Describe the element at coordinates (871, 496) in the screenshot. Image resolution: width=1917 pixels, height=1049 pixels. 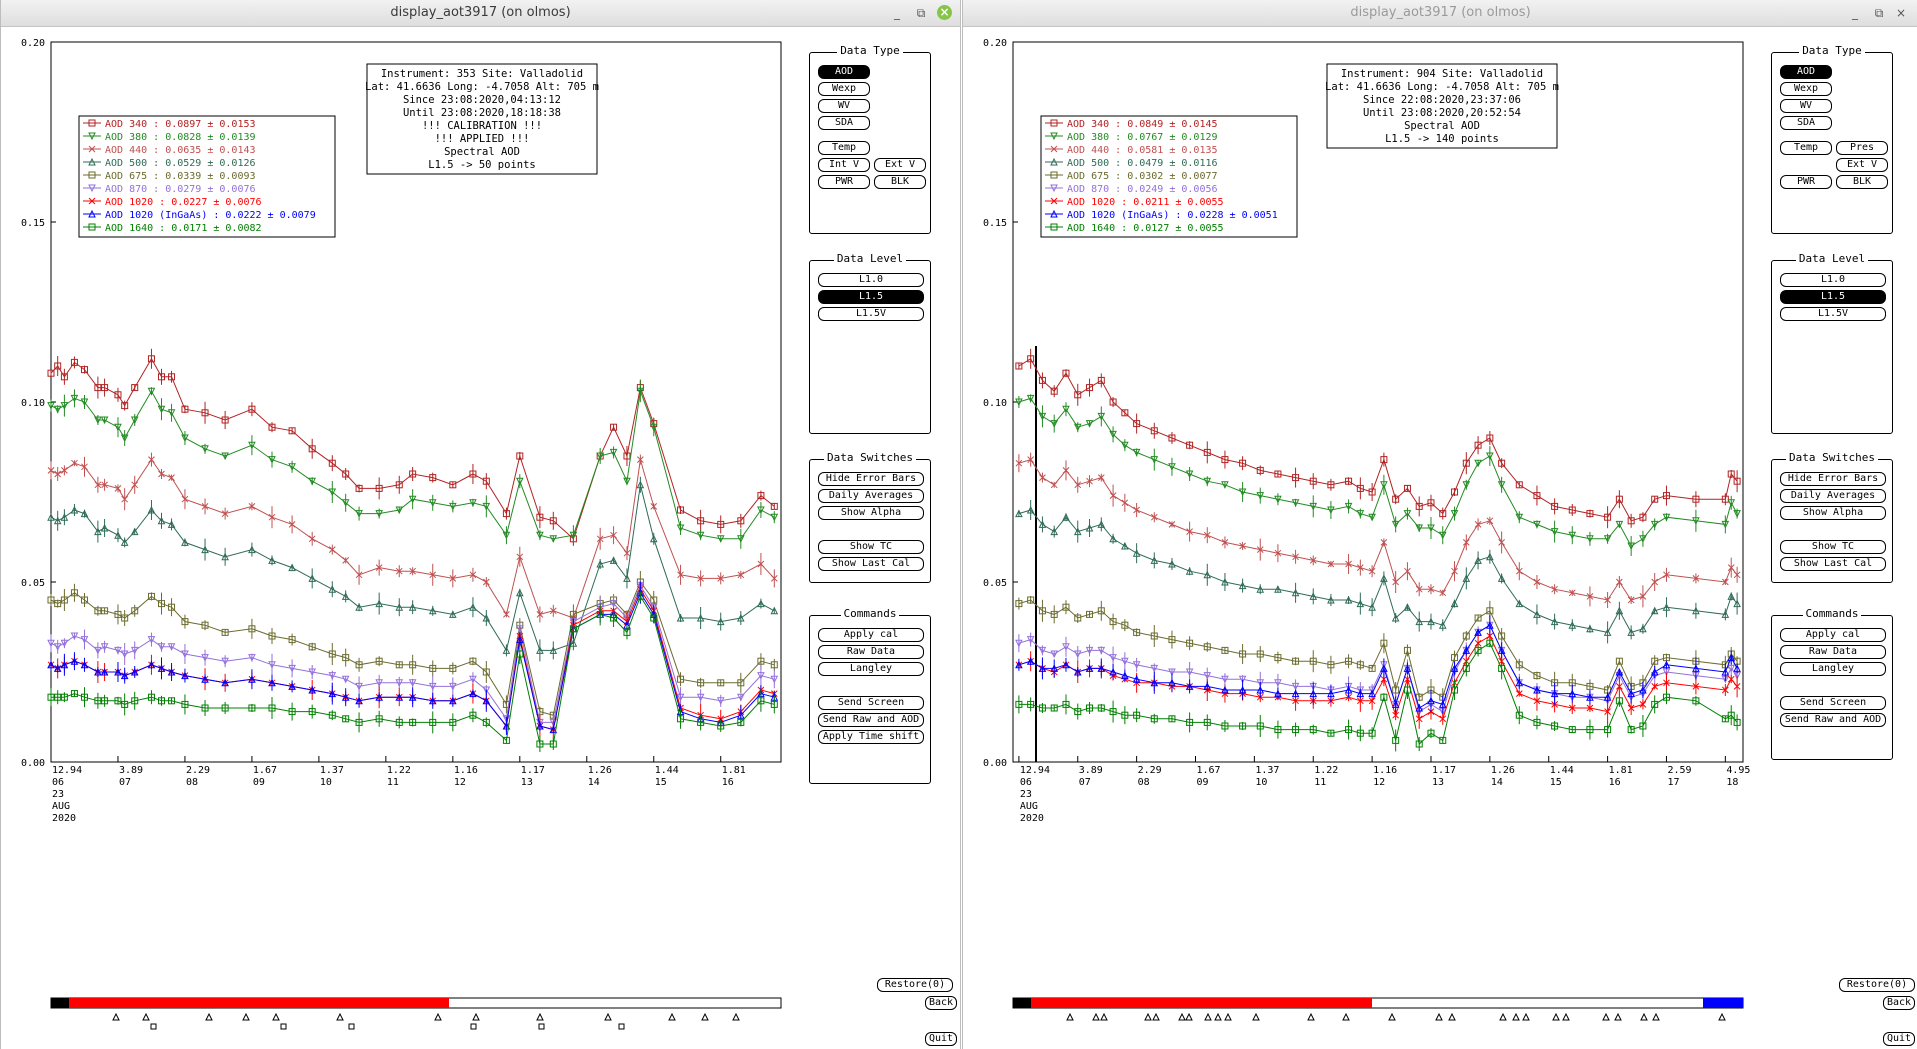
I see `left-btn-daily-averages: Daily Averages` at that location.